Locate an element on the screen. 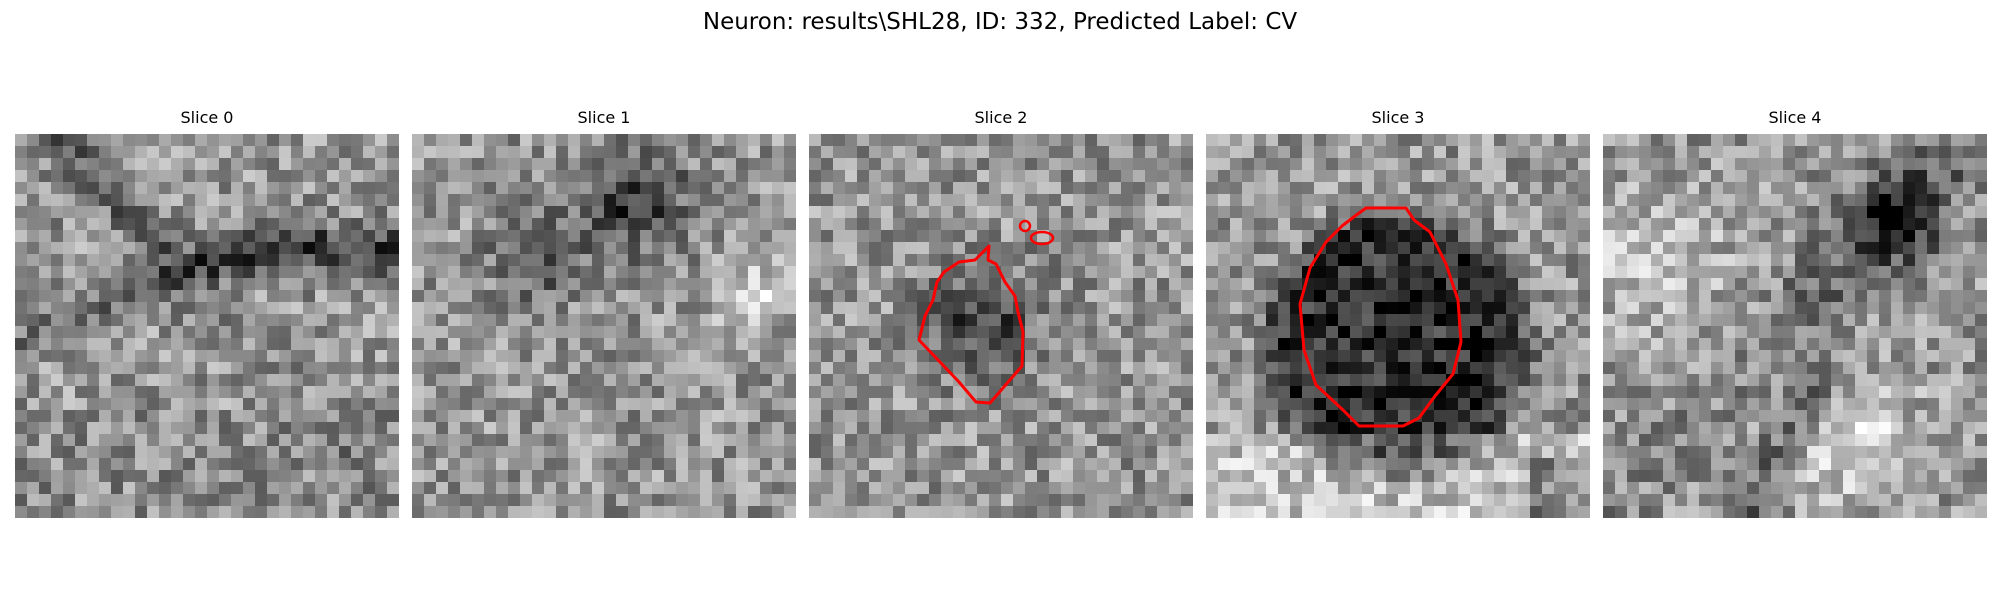  slice-title-4: Slice 4 is located at coordinates (1795, 117).